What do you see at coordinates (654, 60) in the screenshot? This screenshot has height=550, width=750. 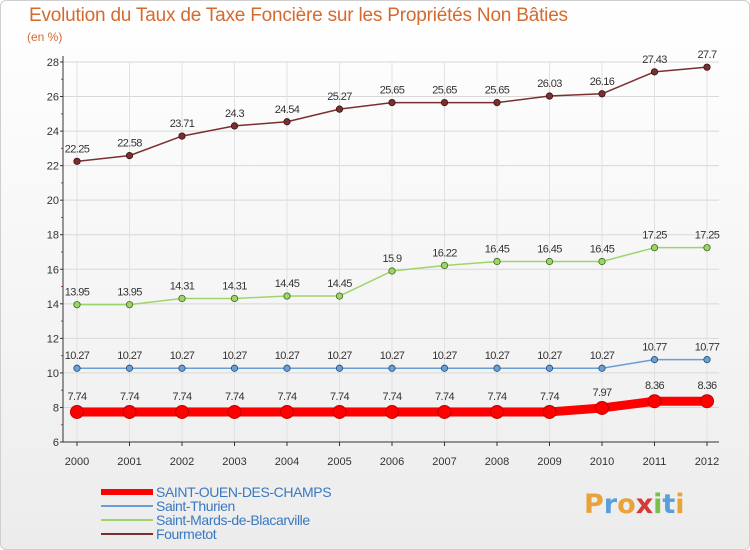 I see `data-label: 27.43` at bounding box center [654, 60].